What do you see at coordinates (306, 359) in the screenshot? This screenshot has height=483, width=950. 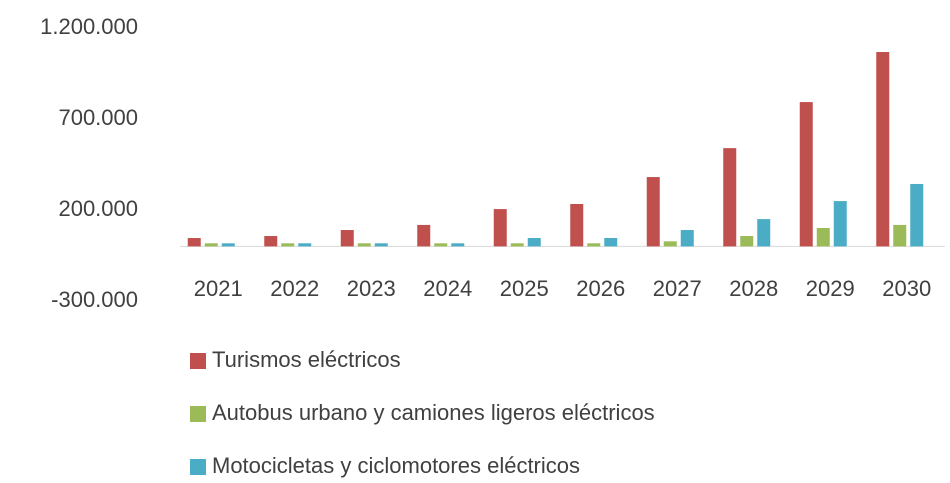 I see `legend-label: Turismos eléctricos` at bounding box center [306, 359].